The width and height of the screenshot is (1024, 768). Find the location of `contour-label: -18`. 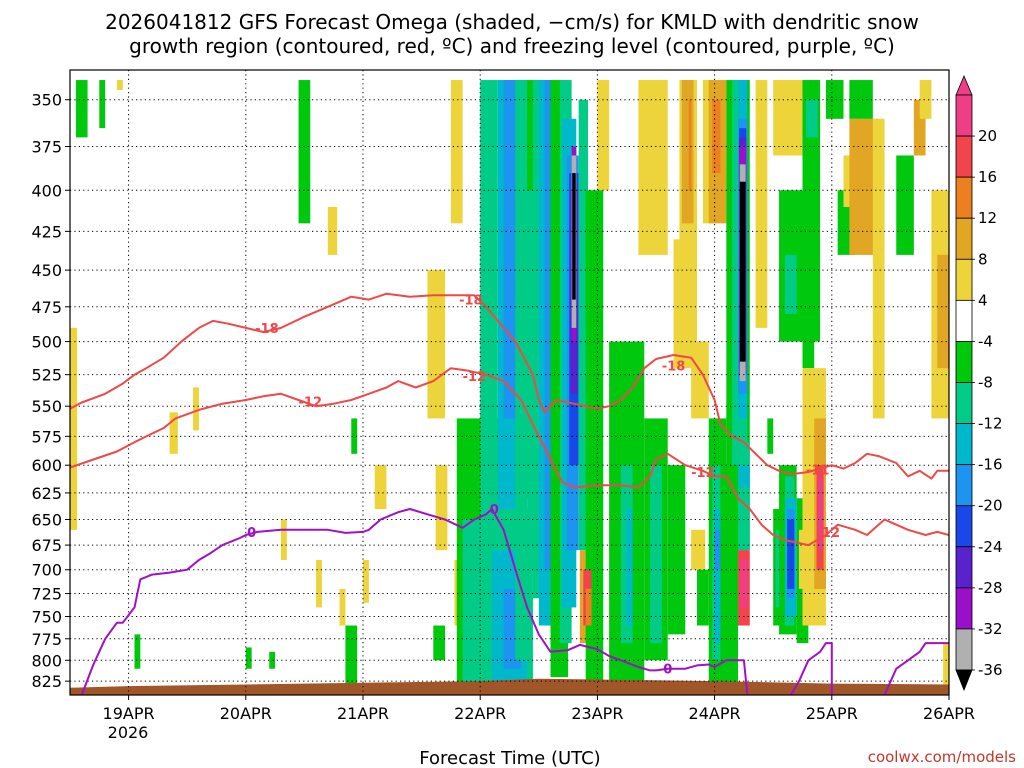

contour-label: -18 is located at coordinates (674, 367).